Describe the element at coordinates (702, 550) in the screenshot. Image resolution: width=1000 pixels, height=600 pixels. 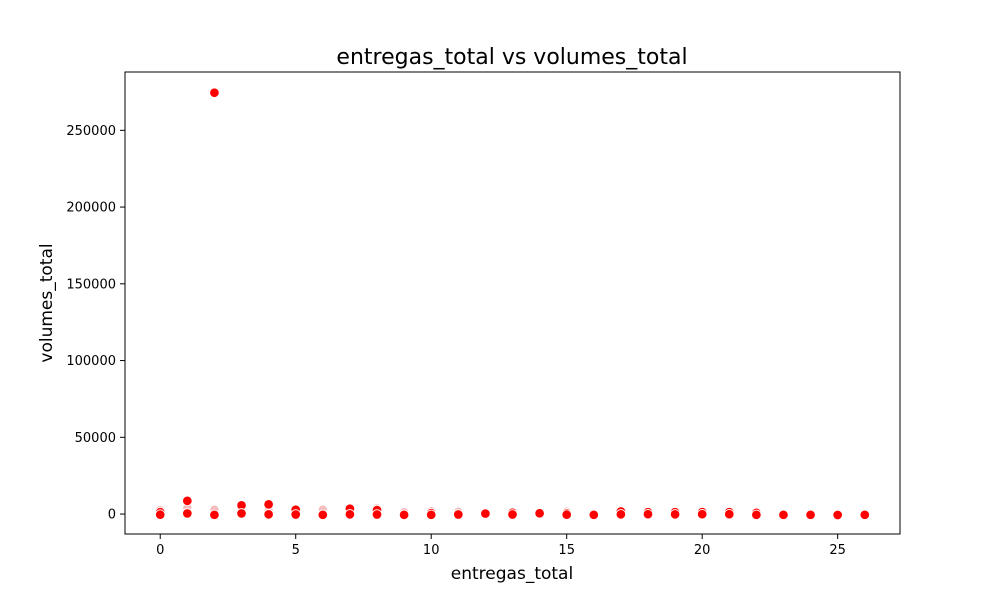
I see `x-tick-label: 20` at that location.